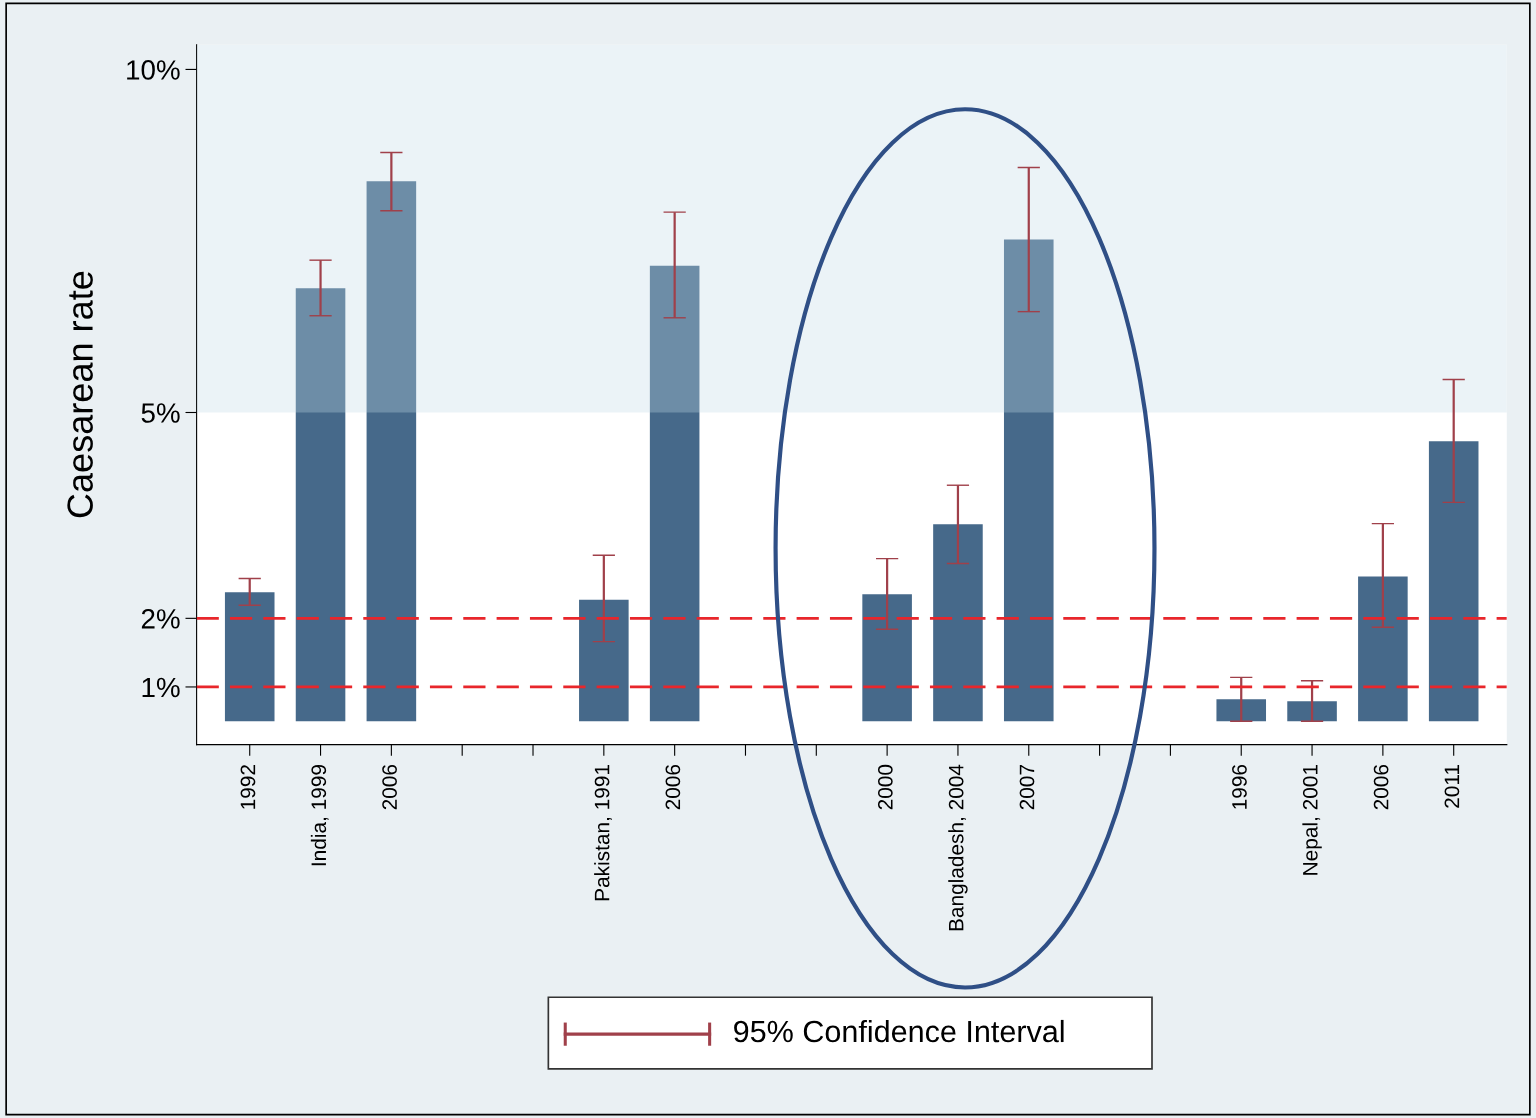 This screenshot has height=1118, width=1536. I want to click on y-tick-label: 2%, so click(160, 619).